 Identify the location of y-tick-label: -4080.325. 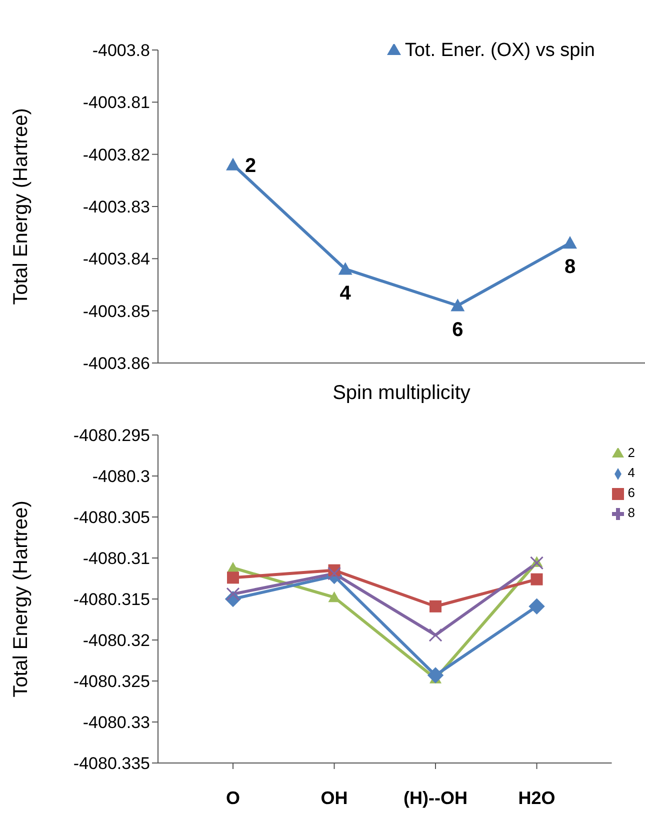
(111, 682).